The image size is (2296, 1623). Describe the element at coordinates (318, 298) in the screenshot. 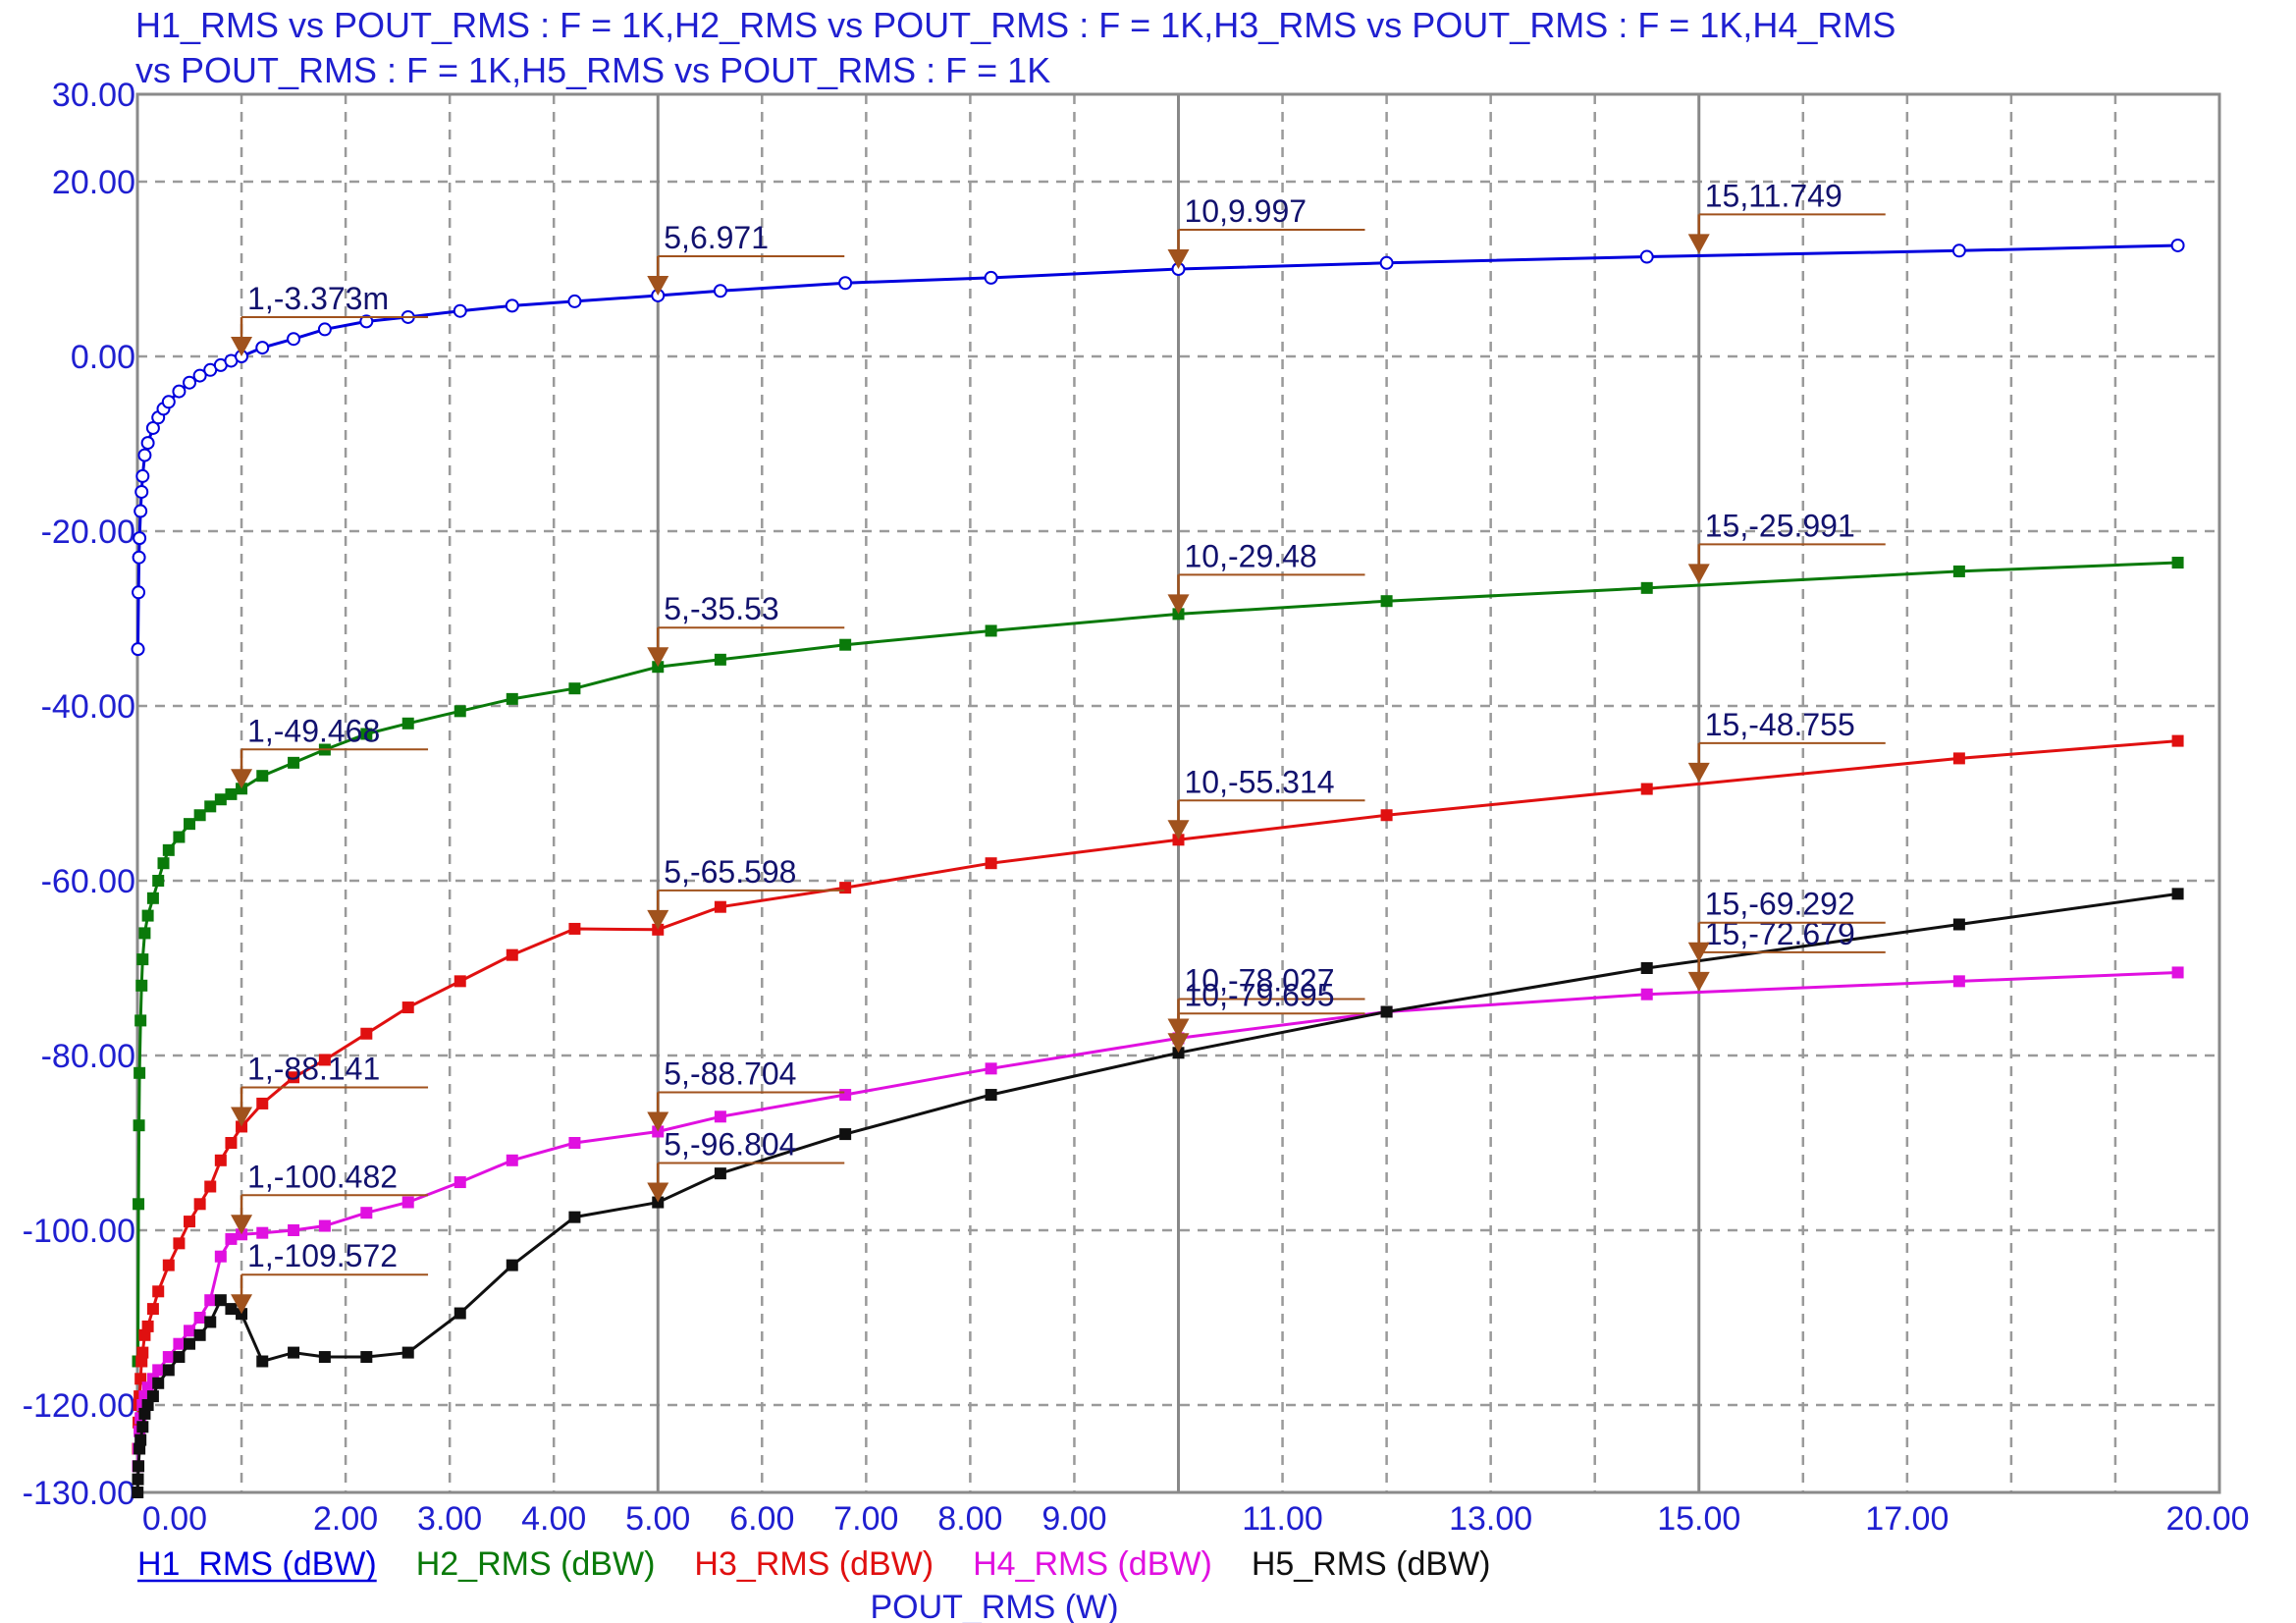

I see `annotation-label: 1,-3.373m` at that location.